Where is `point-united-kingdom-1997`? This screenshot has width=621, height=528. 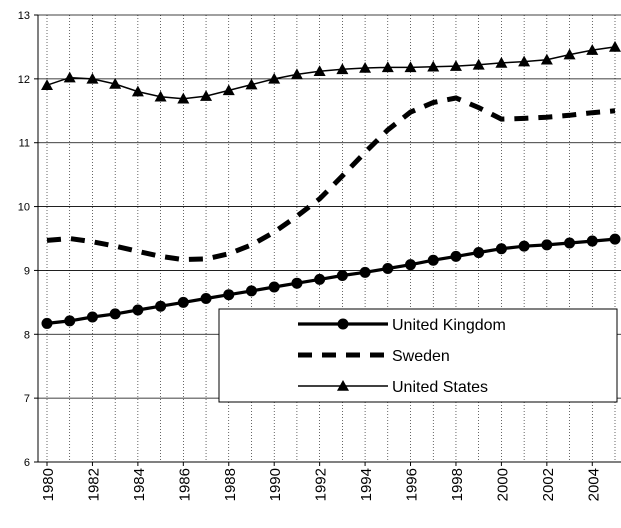 point-united-kingdom-1997 is located at coordinates (433, 260).